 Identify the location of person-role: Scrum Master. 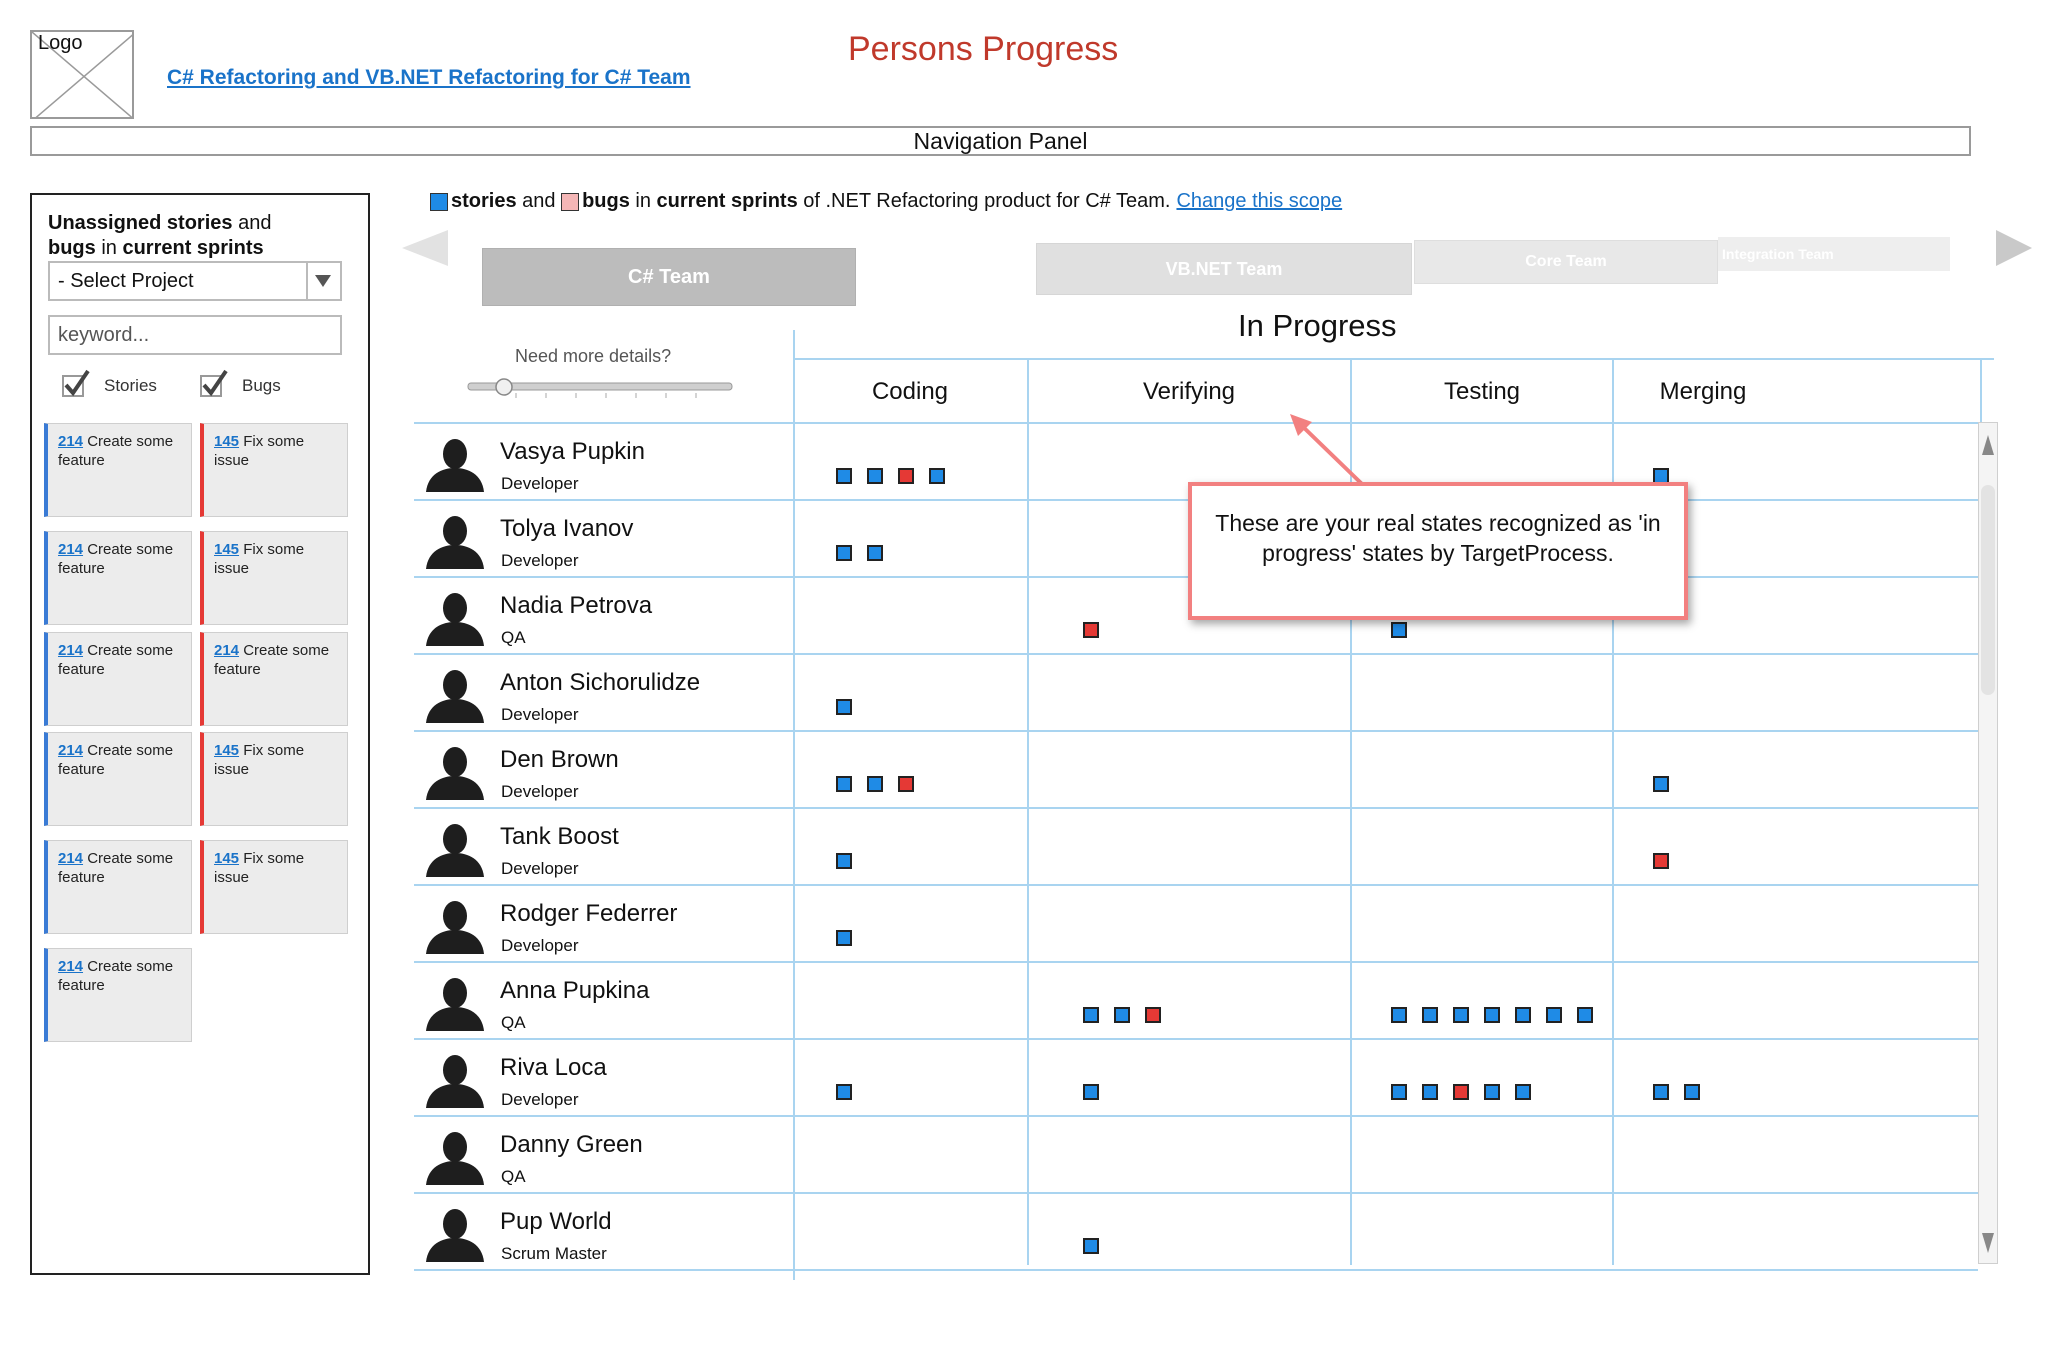
(554, 1253).